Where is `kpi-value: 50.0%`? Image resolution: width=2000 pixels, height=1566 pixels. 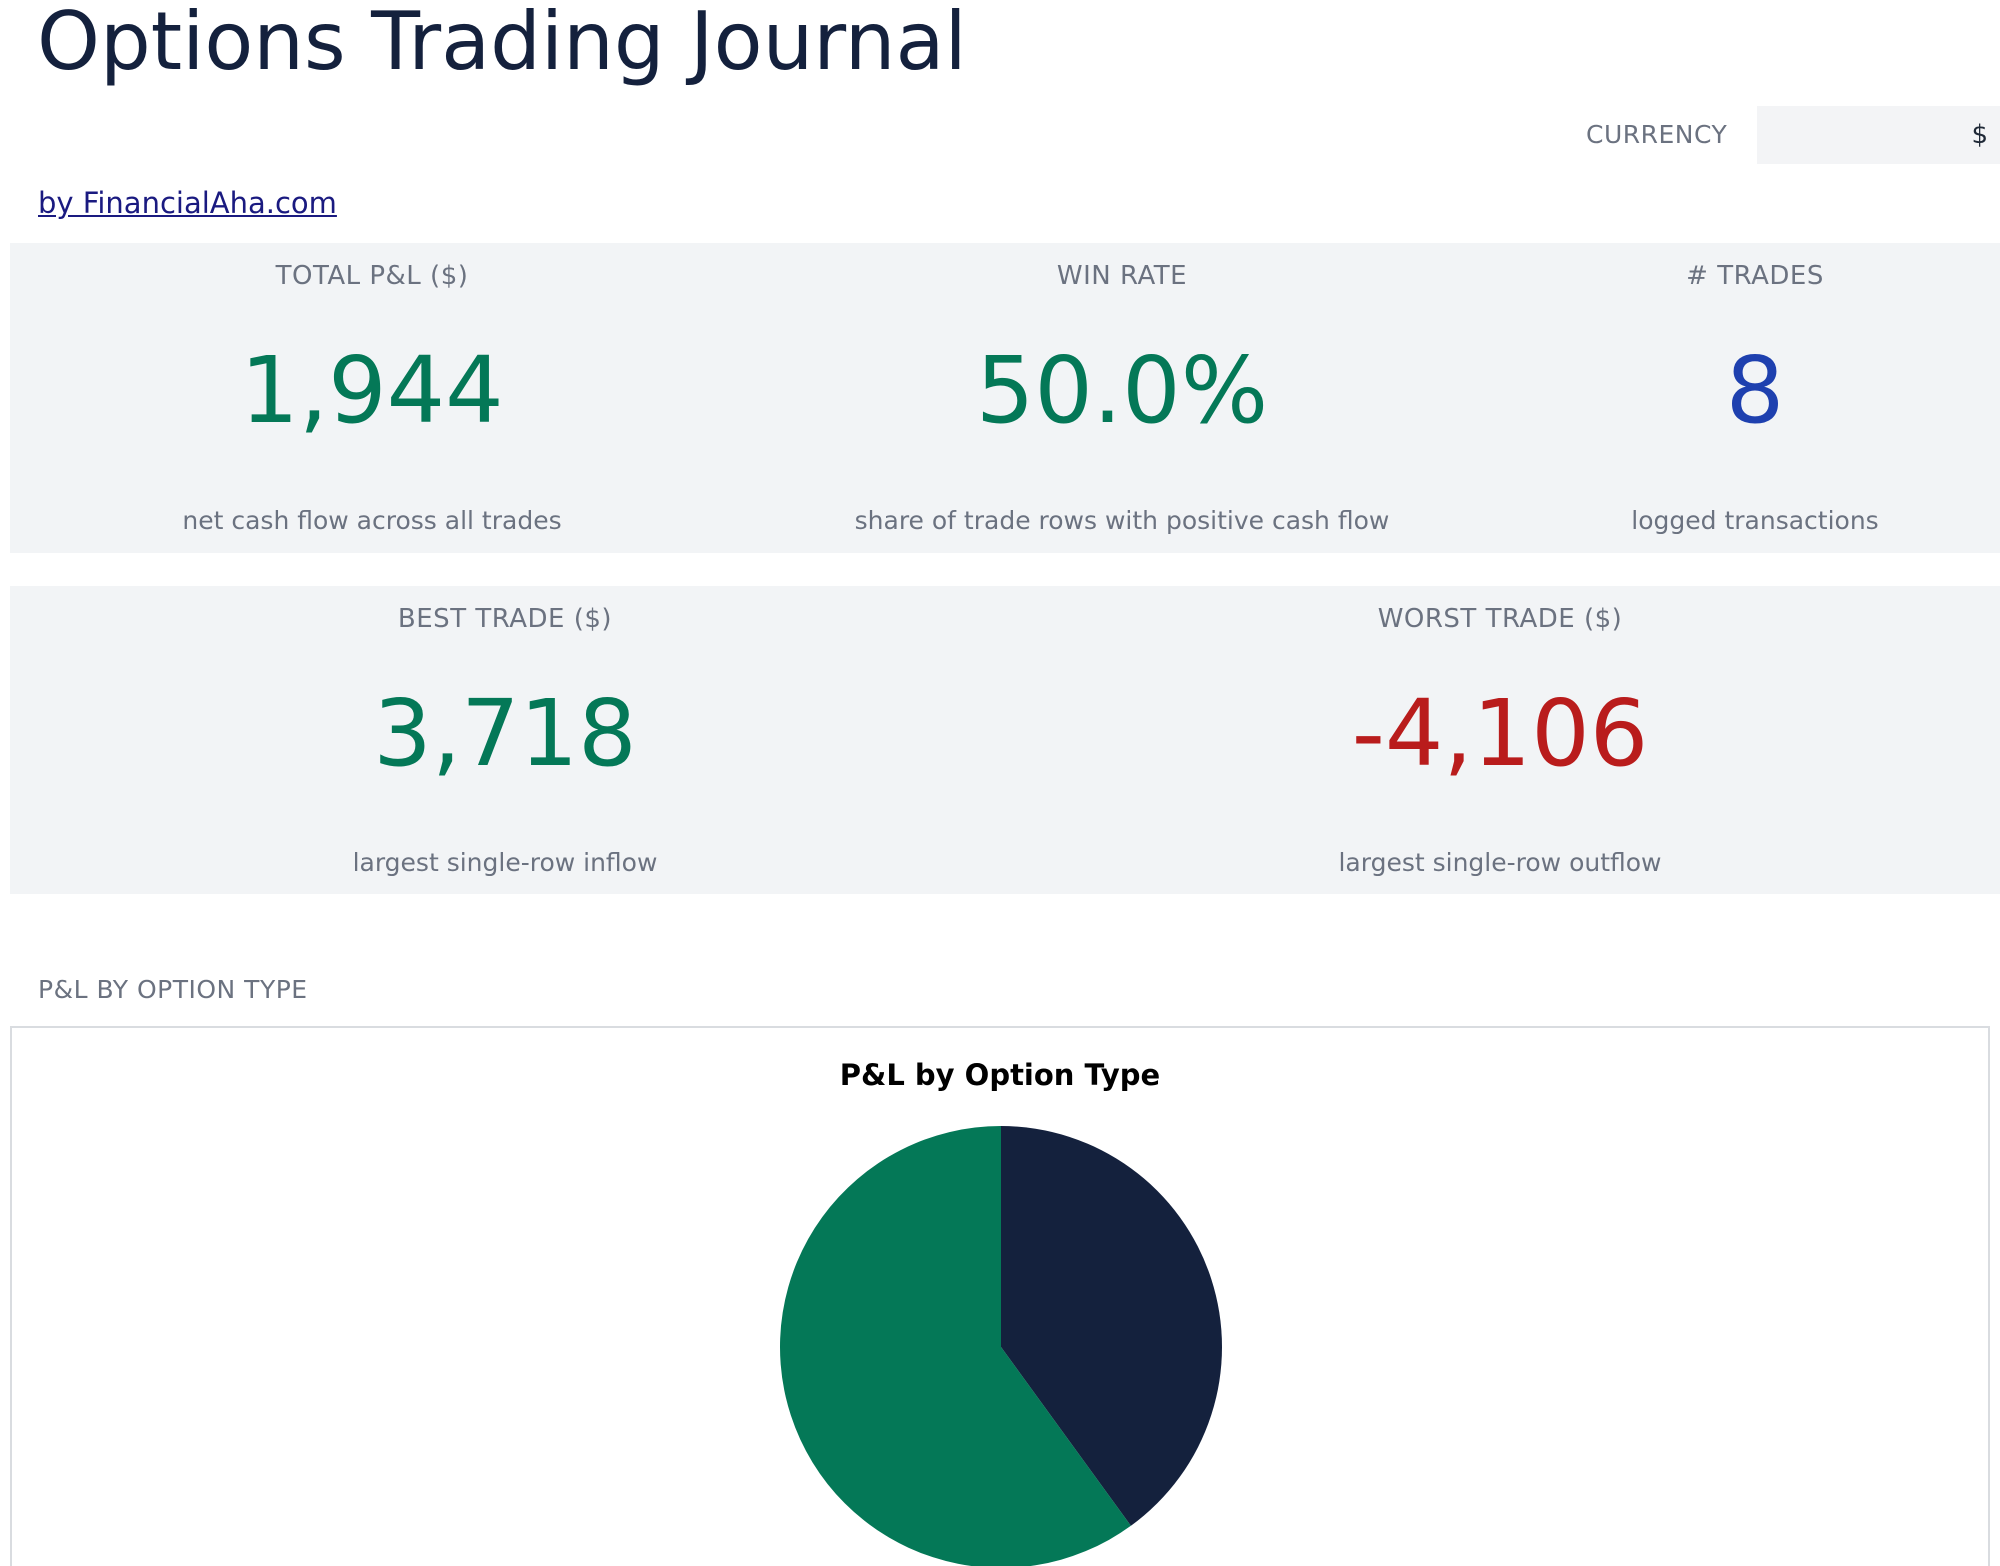
kpi-value: 50.0% is located at coordinates (1122, 390).